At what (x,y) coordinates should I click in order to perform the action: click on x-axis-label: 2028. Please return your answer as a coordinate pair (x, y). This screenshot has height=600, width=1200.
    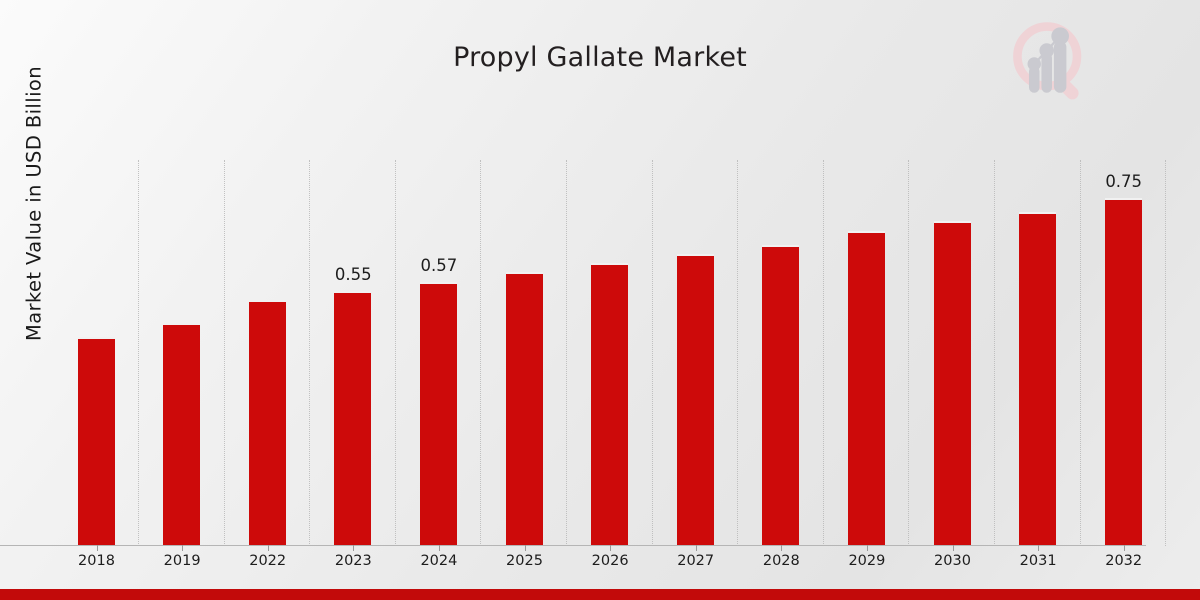
    Looking at the image, I should click on (781, 561).